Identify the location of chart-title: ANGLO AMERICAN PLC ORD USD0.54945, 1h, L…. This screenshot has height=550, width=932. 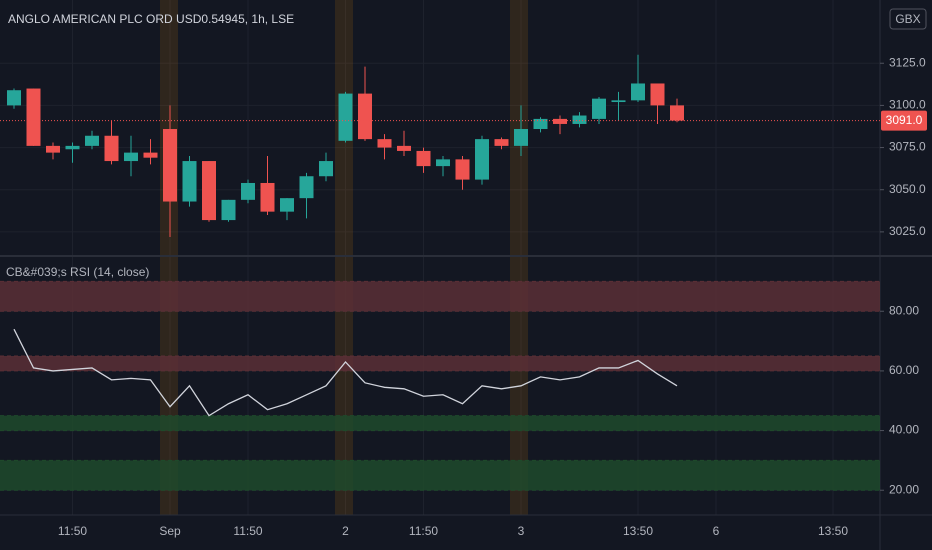
(151, 19).